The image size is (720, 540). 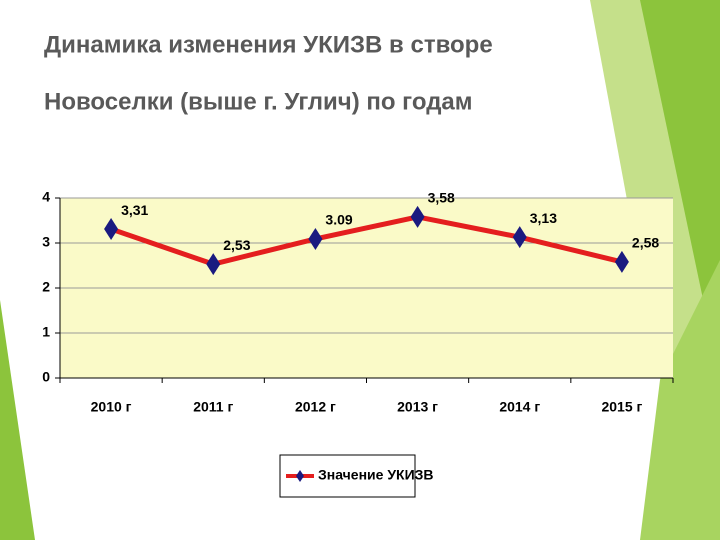 I want to click on x-tick-label: 2013 г, so click(x=417, y=407).